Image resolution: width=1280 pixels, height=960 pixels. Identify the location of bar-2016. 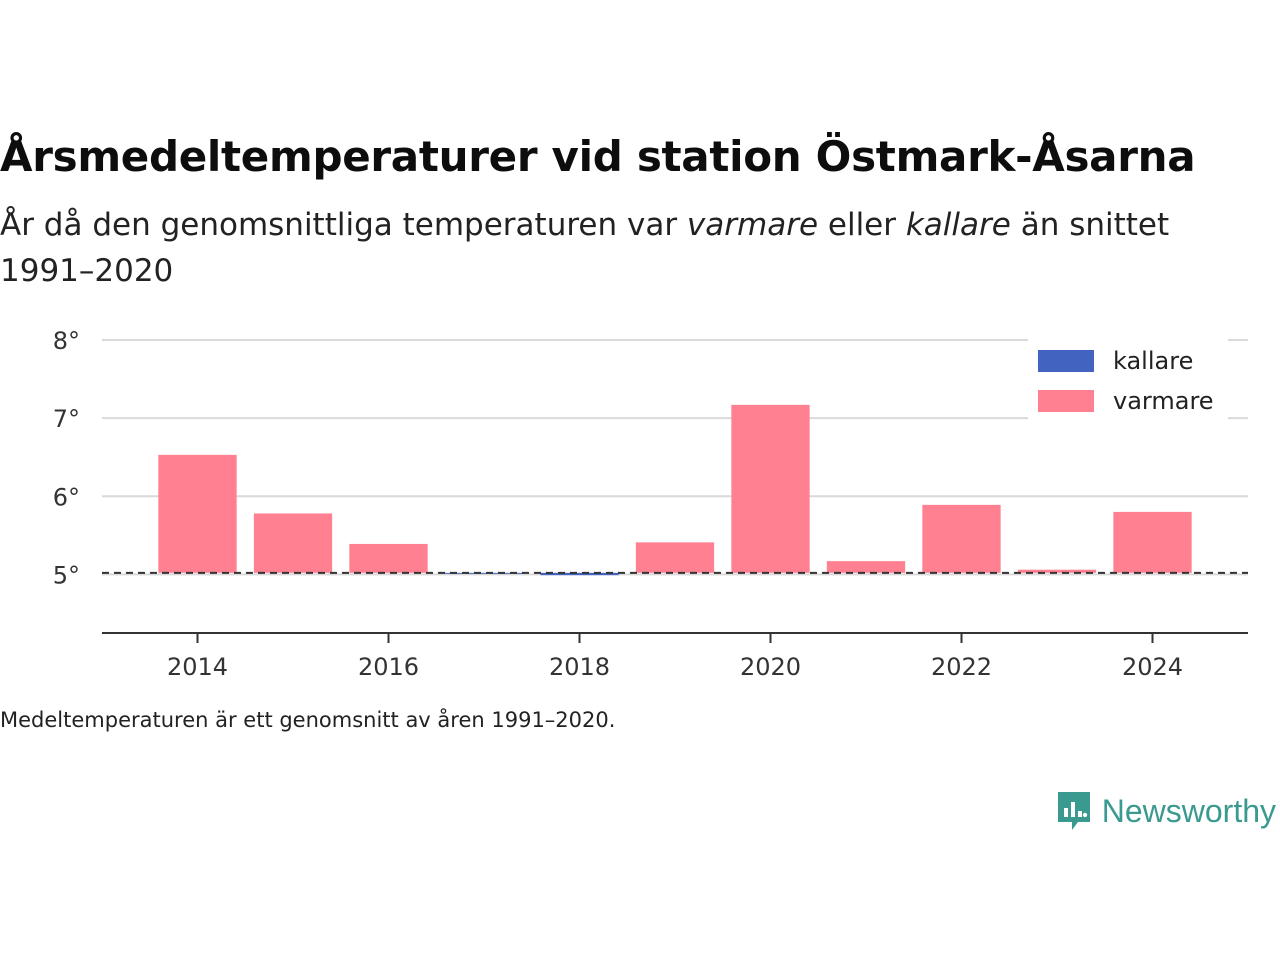
(388, 558).